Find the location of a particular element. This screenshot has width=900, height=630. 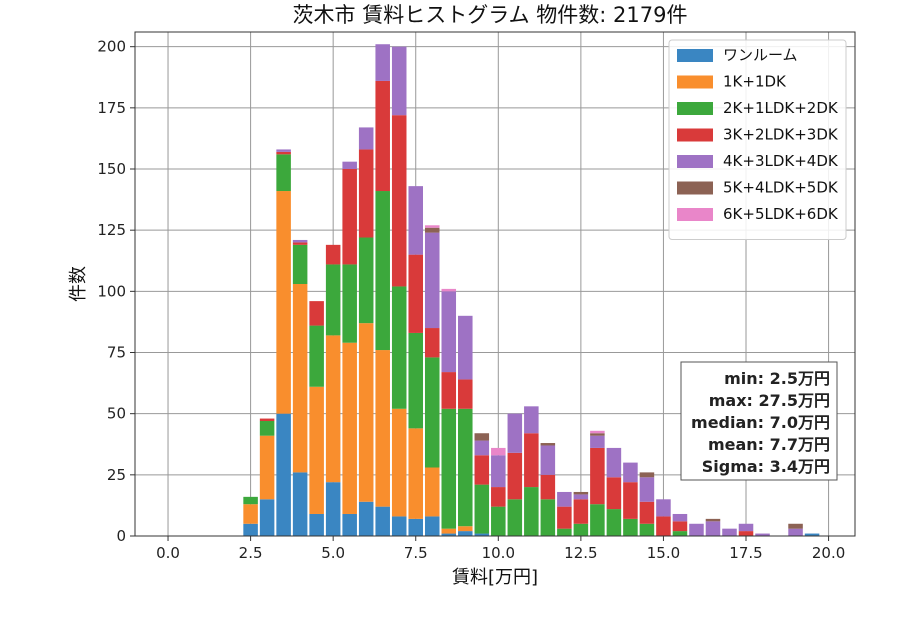

bar-s5-b24 is located at coordinates (647, 475).